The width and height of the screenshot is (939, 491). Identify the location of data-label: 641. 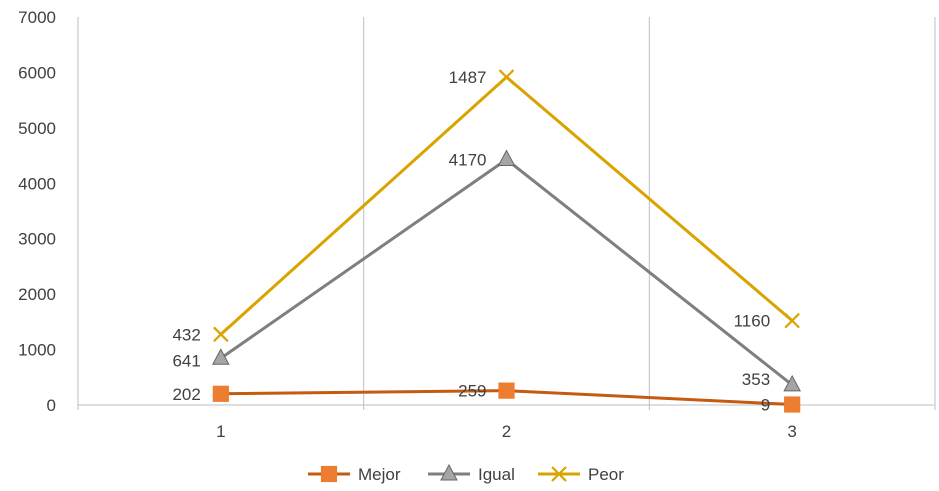
(186, 360).